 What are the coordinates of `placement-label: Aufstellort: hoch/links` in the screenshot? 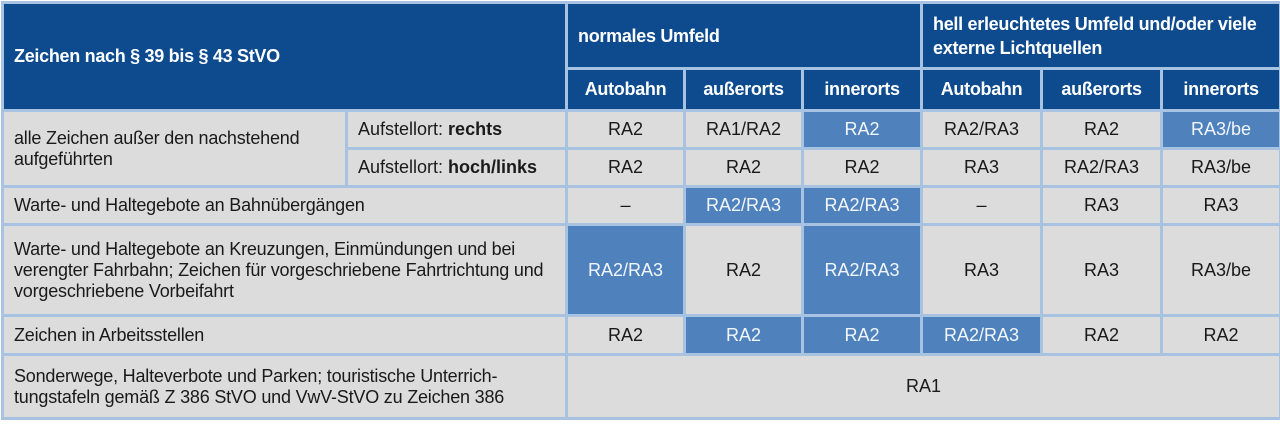 It's located at (457, 168).